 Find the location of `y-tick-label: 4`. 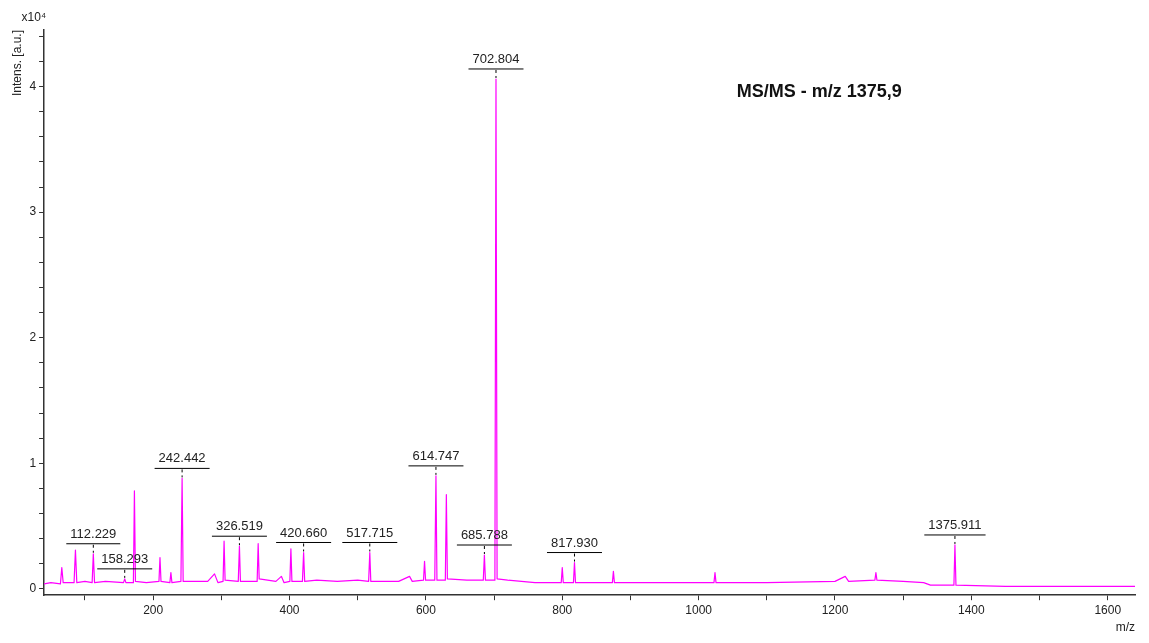

y-tick-label: 4 is located at coordinates (33, 85).